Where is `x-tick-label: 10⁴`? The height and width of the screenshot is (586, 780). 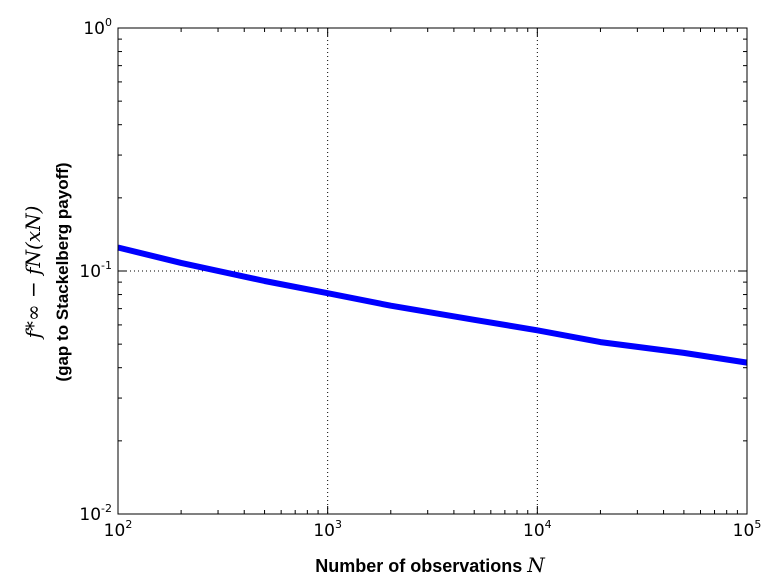 x-tick-label: 10⁴ is located at coordinates (537, 529).